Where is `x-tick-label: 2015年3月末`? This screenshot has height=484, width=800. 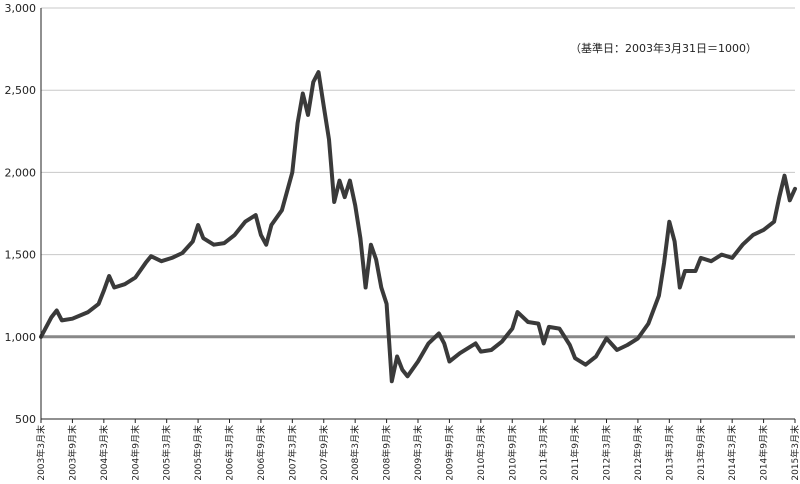
x-tick-label: 2015年3月末 is located at coordinates (794, 453).